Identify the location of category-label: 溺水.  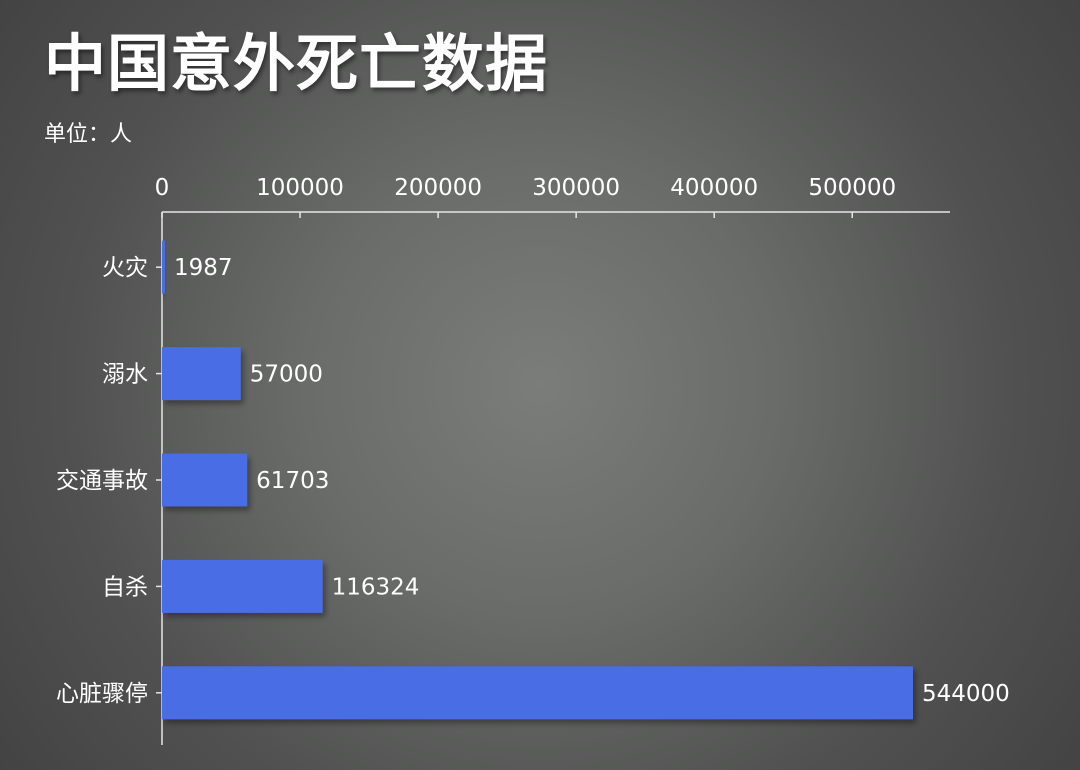
(125, 375).